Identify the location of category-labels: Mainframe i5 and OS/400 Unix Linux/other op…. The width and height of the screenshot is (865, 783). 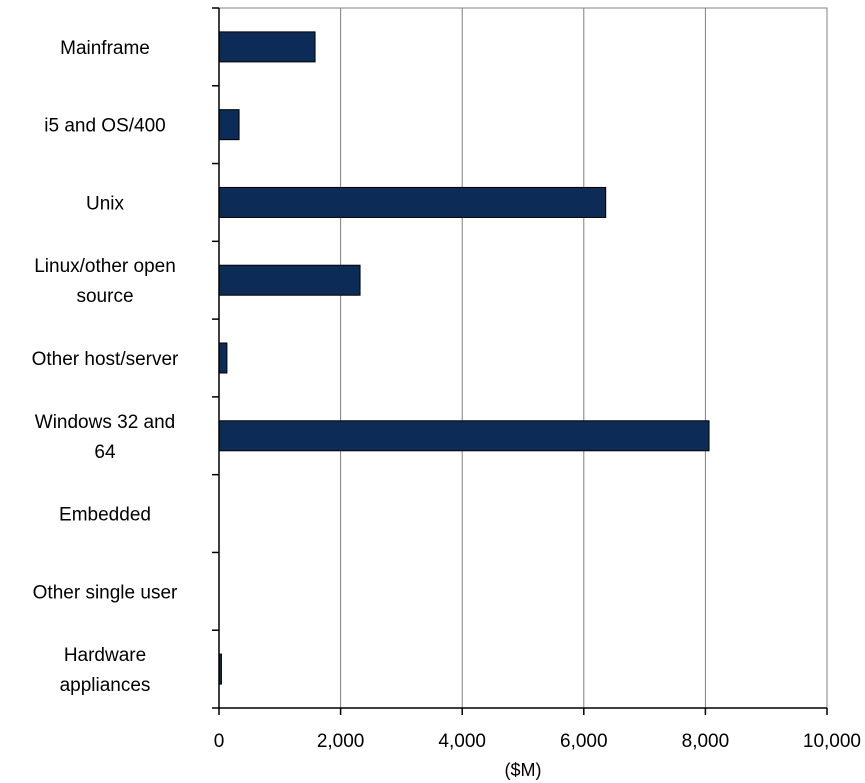
(105, 367).